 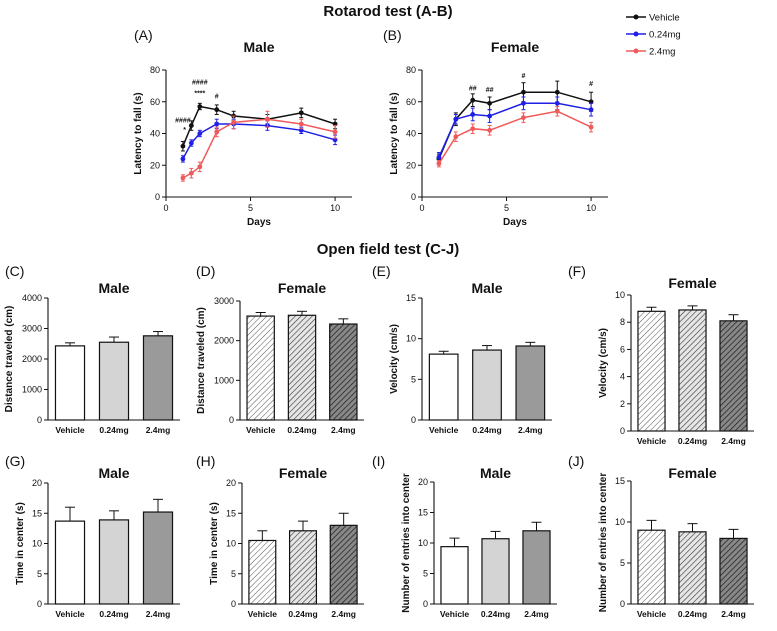 I want to click on series-vehicle, so click(x=515, y=122).